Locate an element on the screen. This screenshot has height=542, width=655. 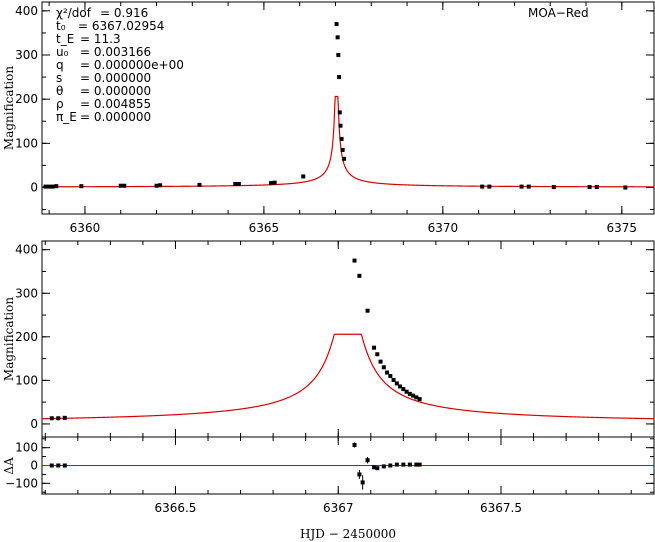
y-tick-label: 200 is located at coordinates (26, 99).